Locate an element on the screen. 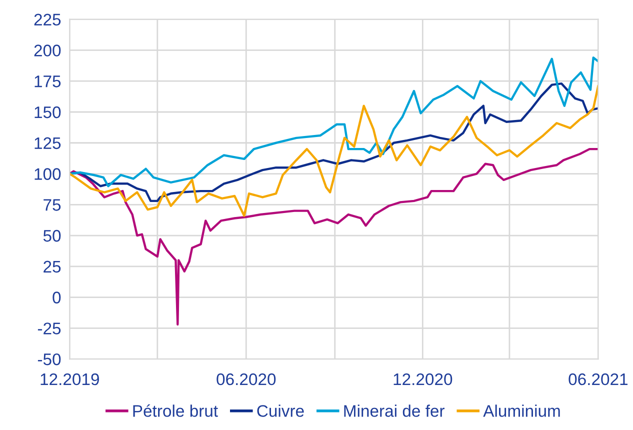 The height and width of the screenshot is (430, 633). legend-label: Pétrole brut is located at coordinates (175, 410).